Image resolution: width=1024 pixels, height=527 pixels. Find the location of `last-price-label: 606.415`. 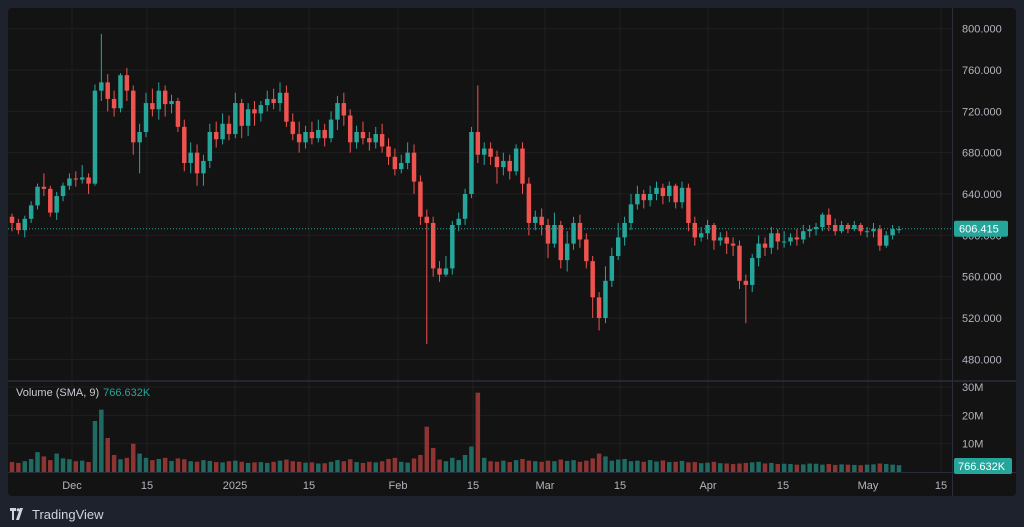

last-price-label: 606.415 is located at coordinates (979, 230).